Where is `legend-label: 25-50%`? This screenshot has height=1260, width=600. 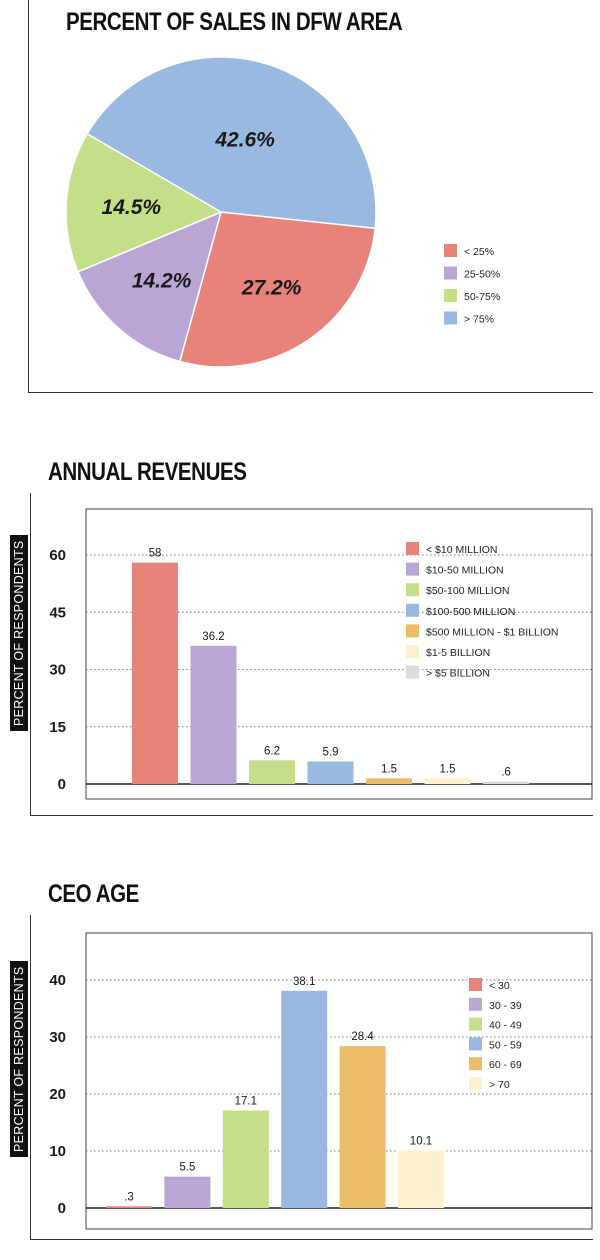 legend-label: 25-50% is located at coordinates (482, 275).